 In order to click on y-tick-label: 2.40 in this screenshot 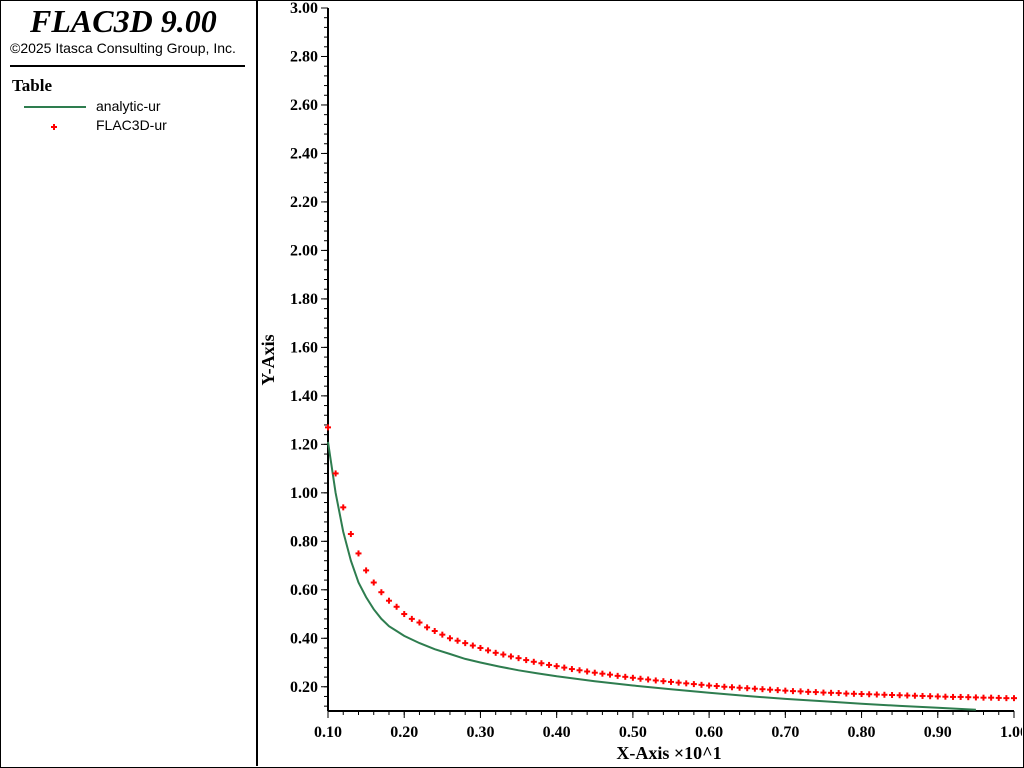, I will do `click(304, 153)`.